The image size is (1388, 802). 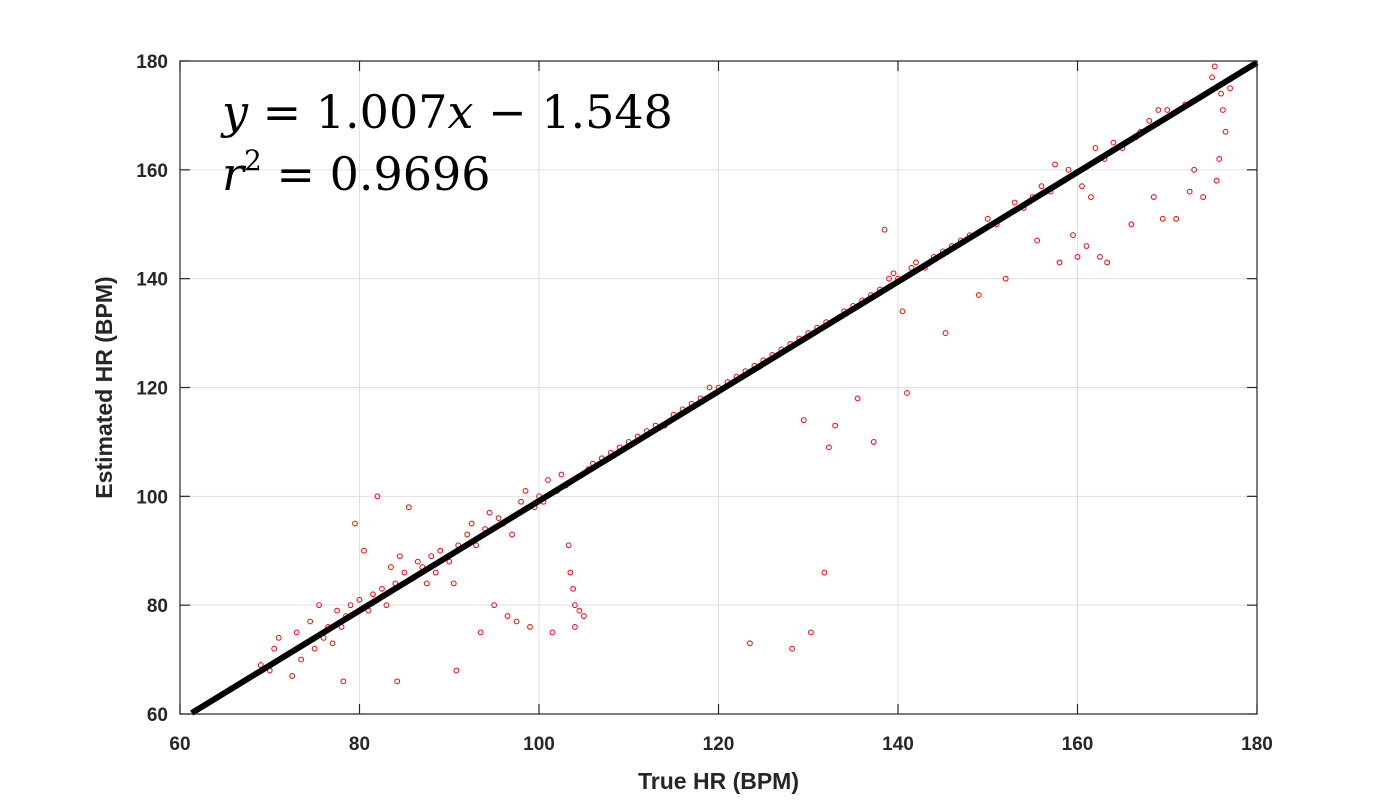 What do you see at coordinates (152, 497) in the screenshot?
I see `y-tick-label: 100` at bounding box center [152, 497].